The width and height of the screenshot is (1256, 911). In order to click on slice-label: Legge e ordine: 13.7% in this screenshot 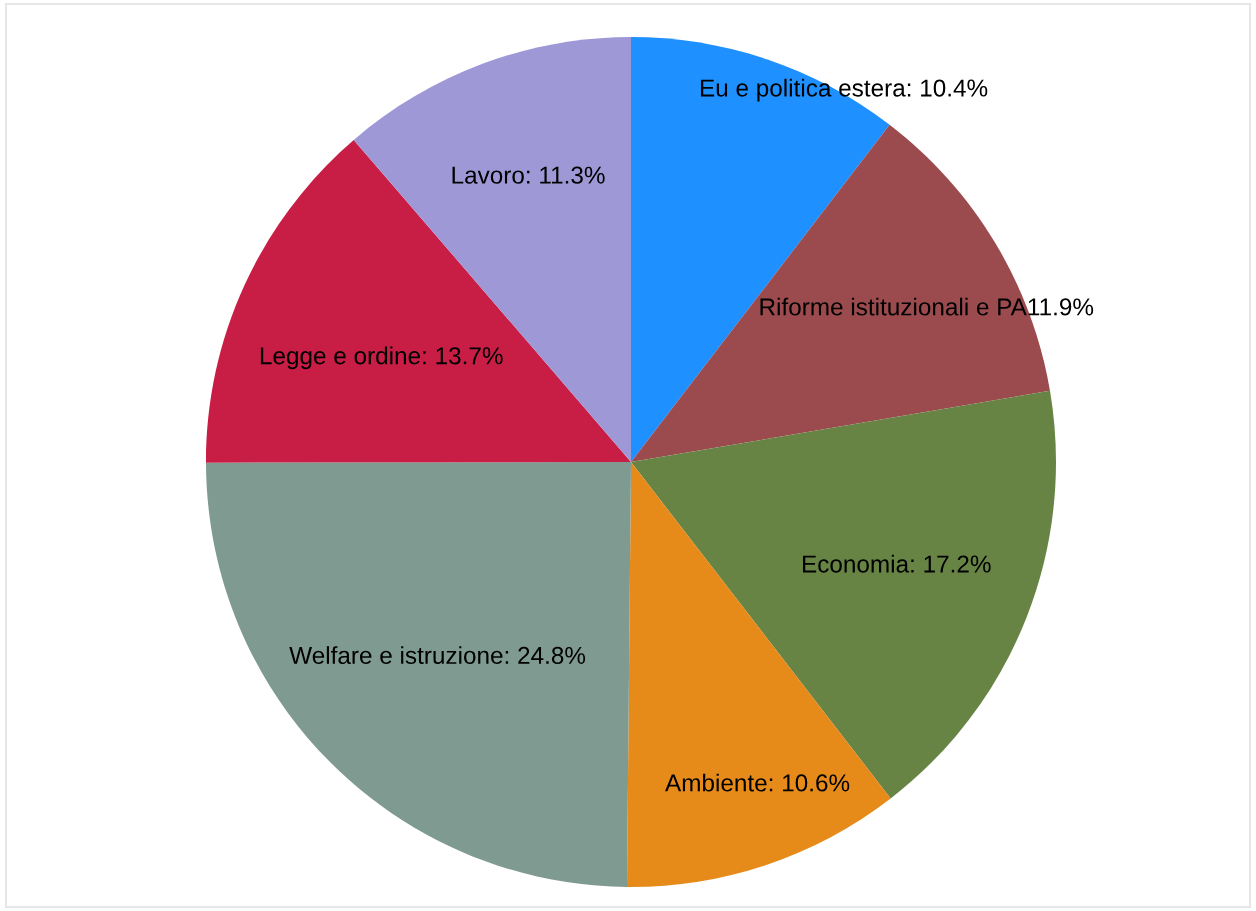, I will do `click(381, 358)`.